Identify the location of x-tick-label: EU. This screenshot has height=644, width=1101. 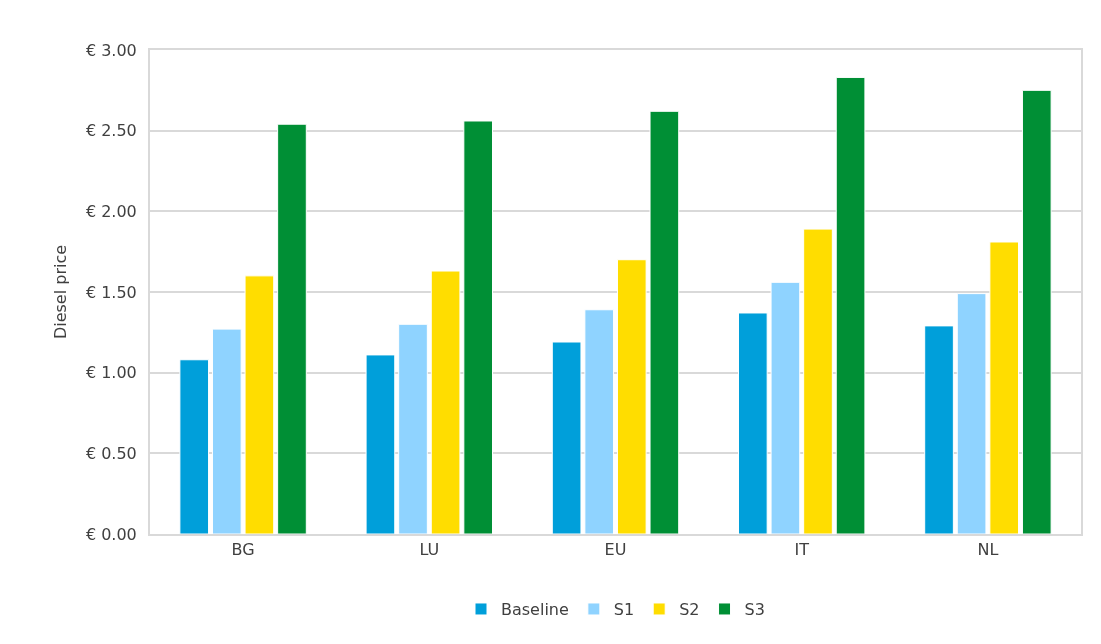
(615, 550).